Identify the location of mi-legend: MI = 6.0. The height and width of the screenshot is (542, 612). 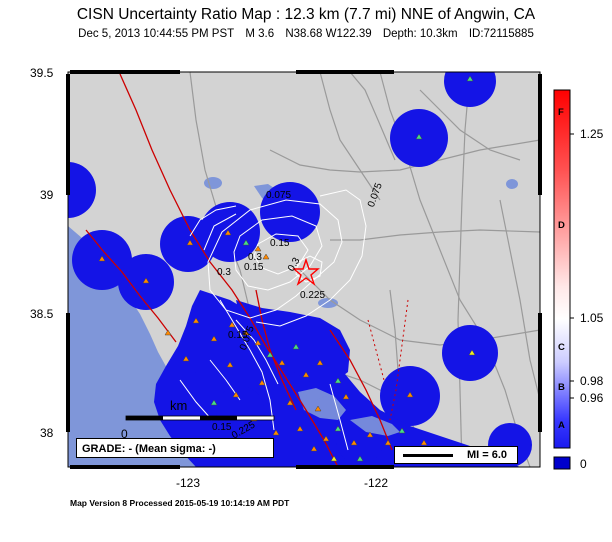
(456, 455).